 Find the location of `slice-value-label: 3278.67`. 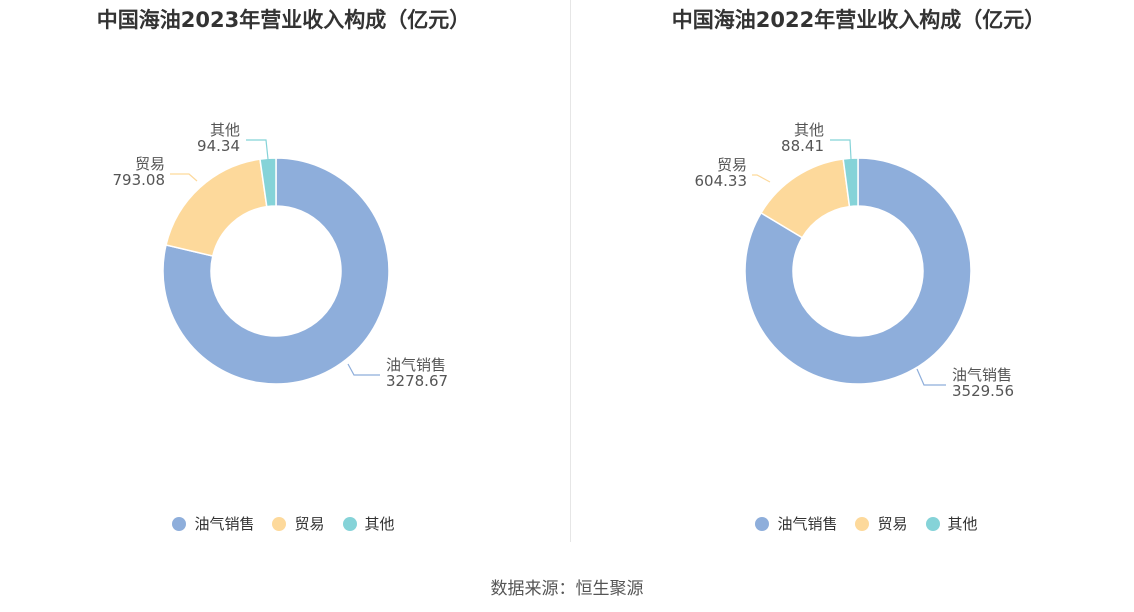

slice-value-label: 3278.67 is located at coordinates (417, 381).